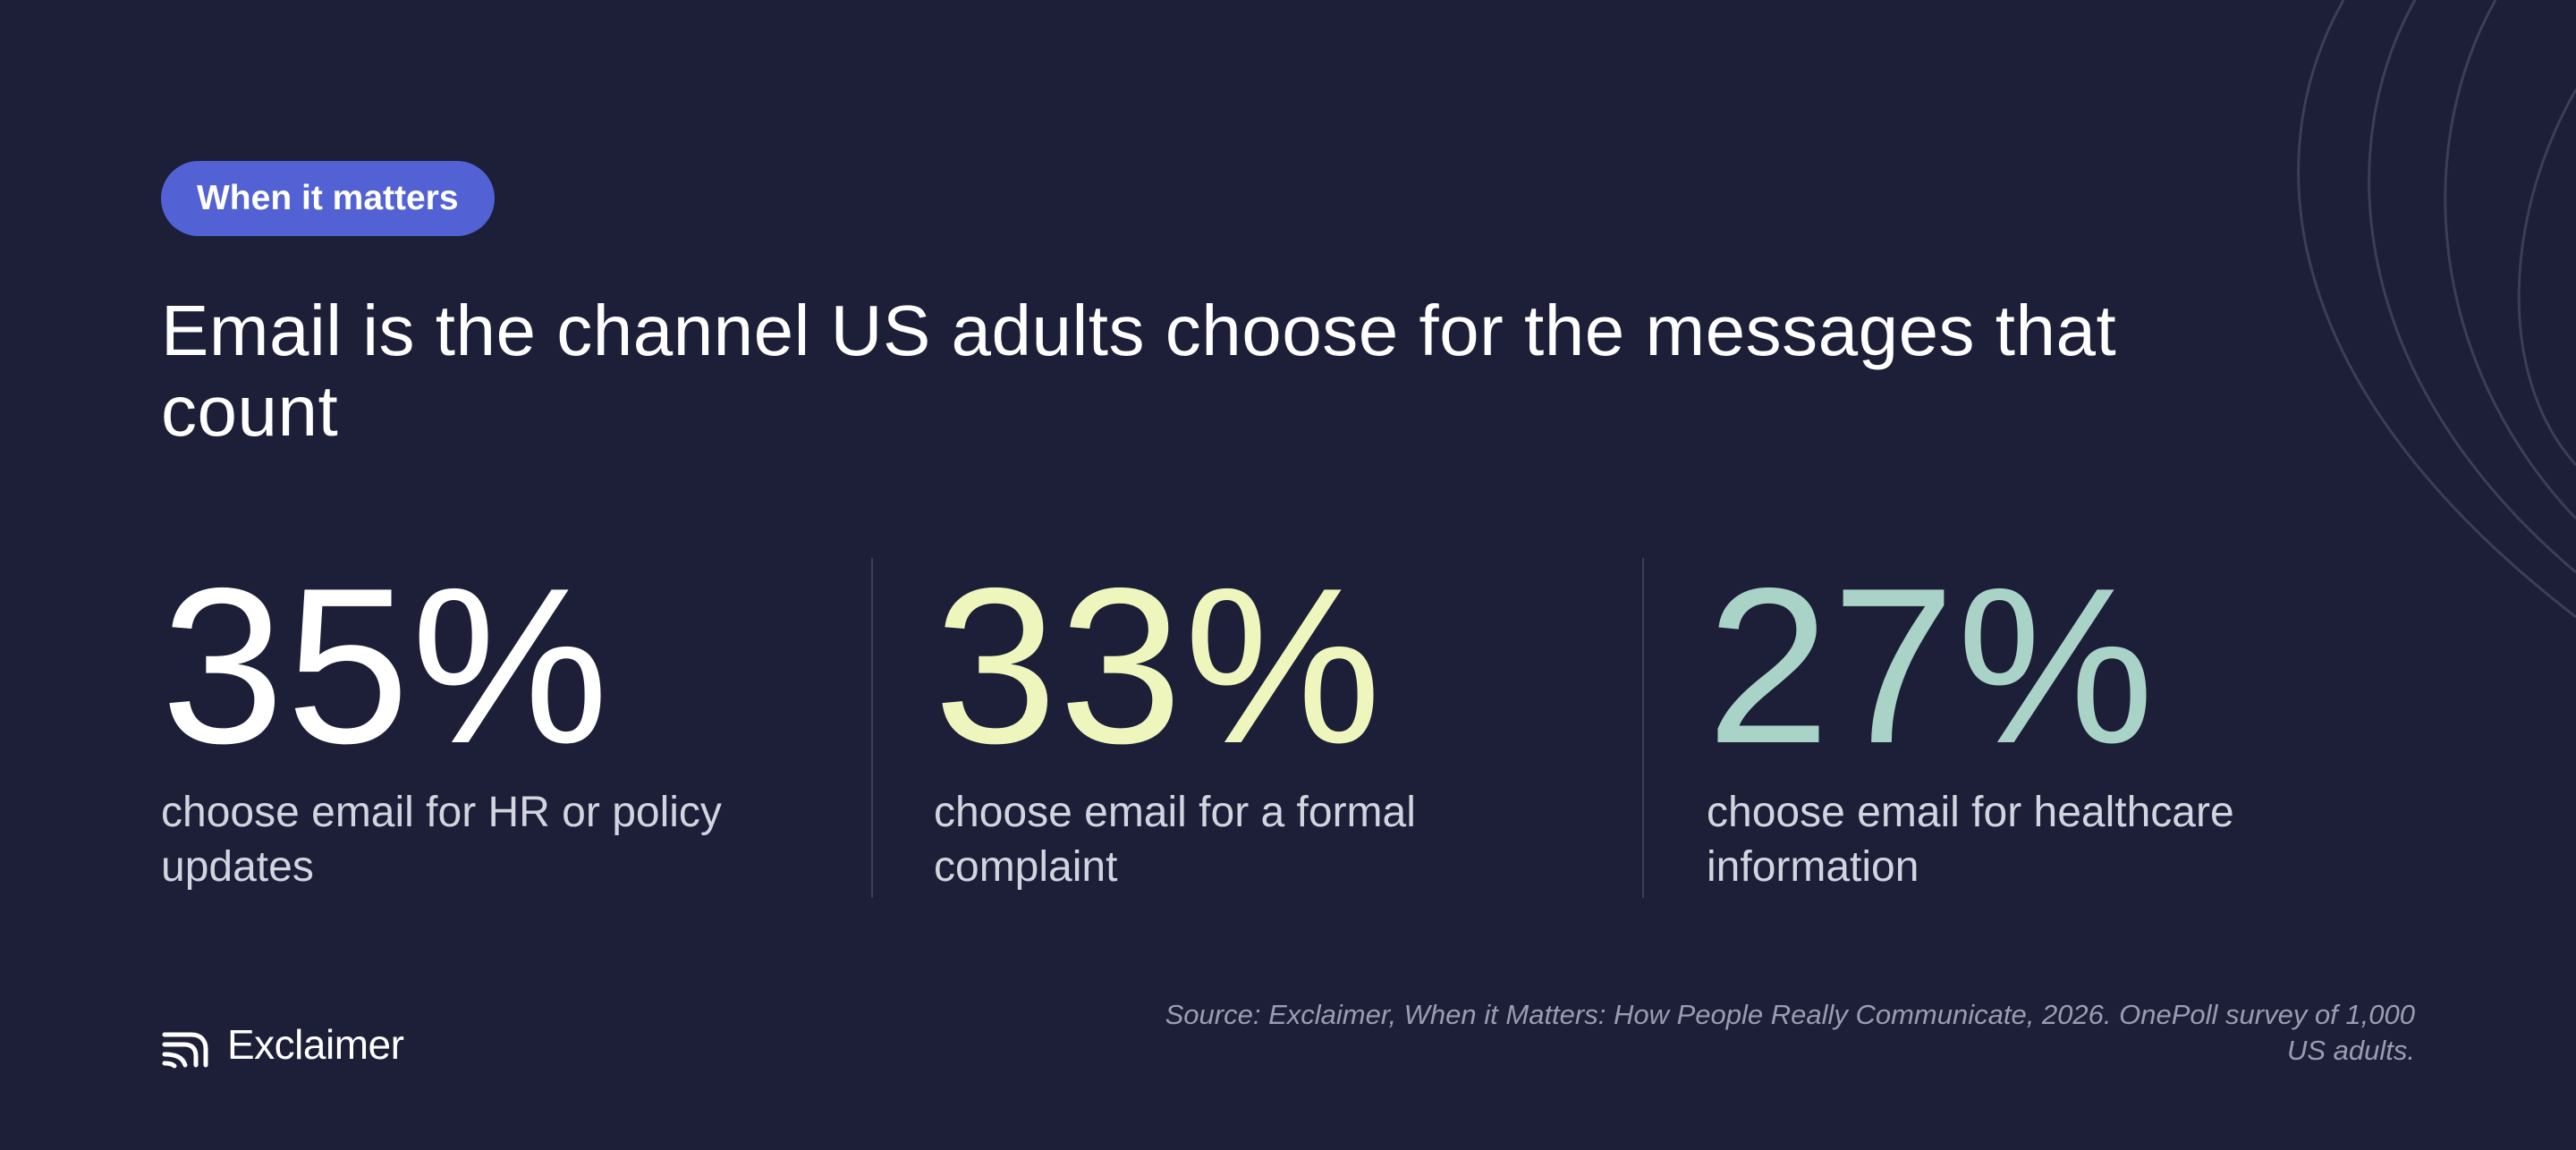 The height and width of the screenshot is (1150, 2576). Describe the element at coordinates (441, 840) in the screenshot. I see `stat-label: choose email for HR or policy updates` at that location.